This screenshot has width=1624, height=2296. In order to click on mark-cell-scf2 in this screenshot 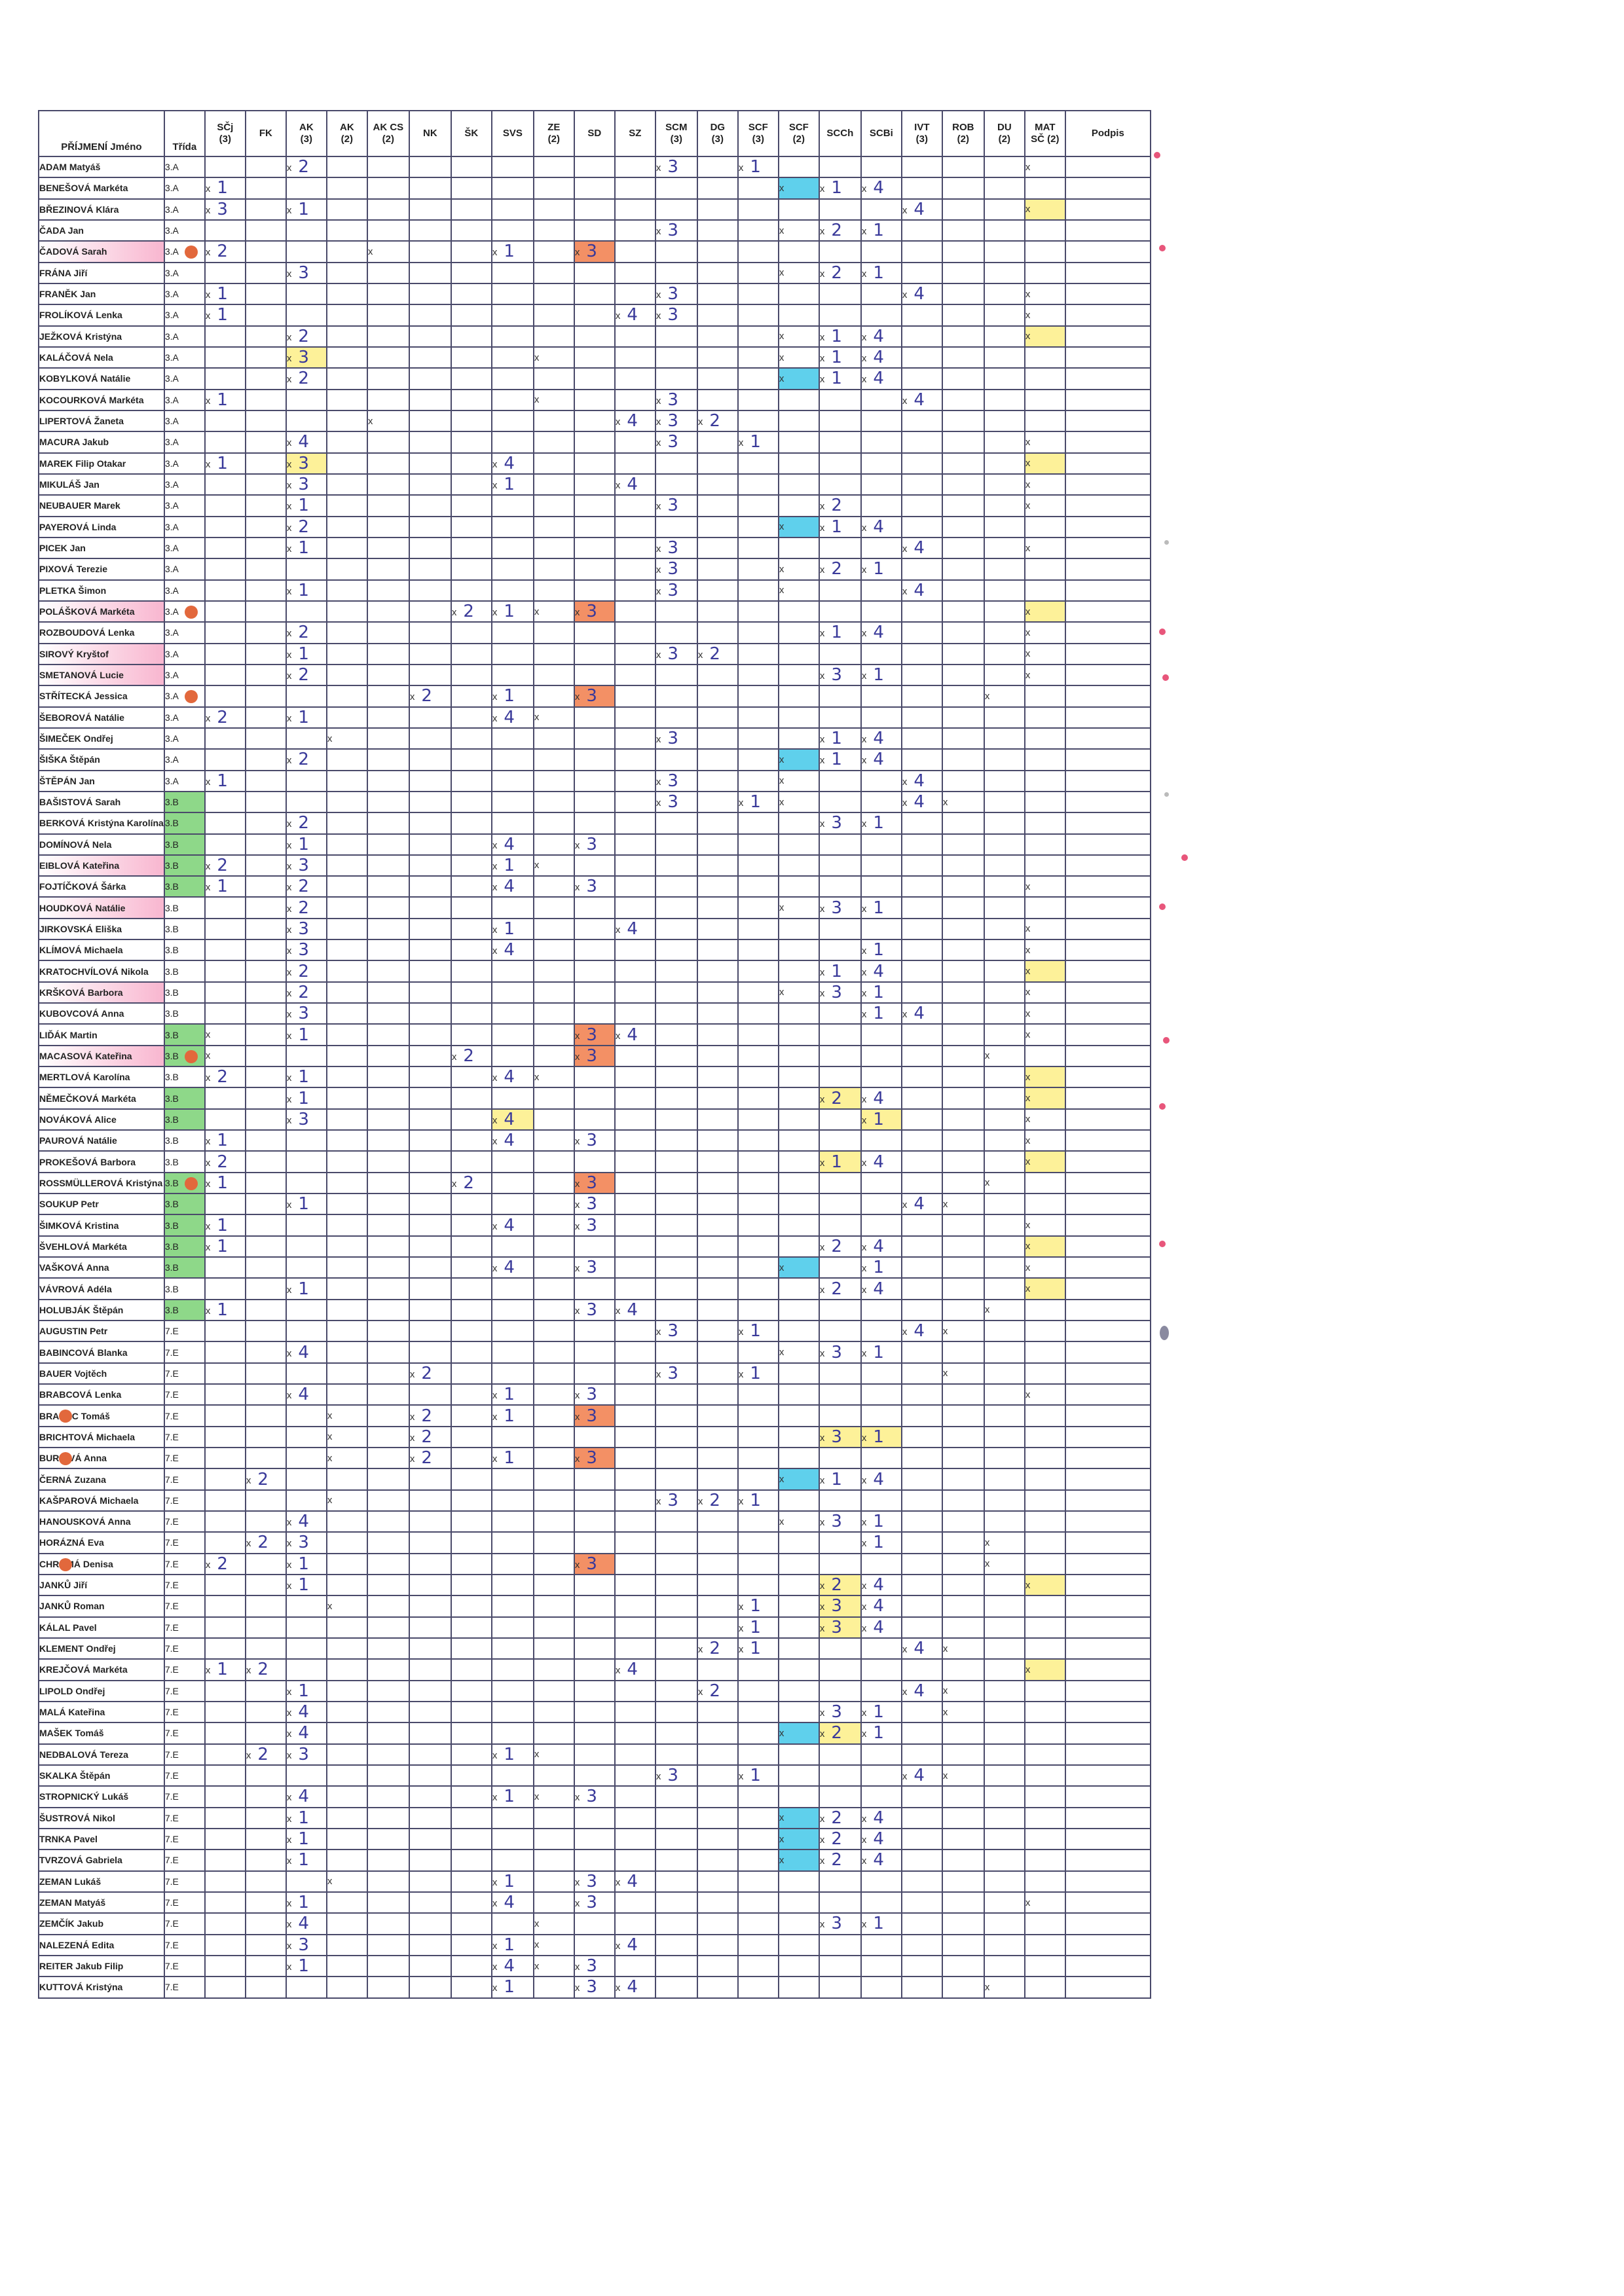, I will do `click(798, 1796)`.